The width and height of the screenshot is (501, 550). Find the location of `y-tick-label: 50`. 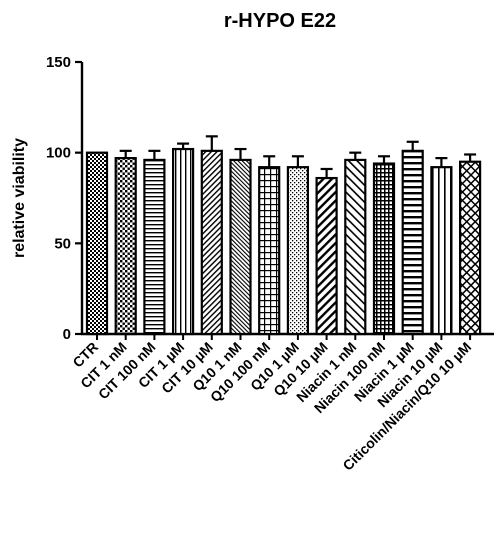

y-tick-label: 50 is located at coordinates (62, 243).